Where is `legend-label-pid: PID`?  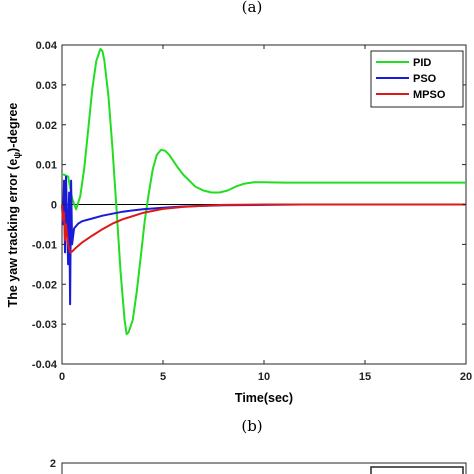 legend-label-pid: PID is located at coordinates (422, 63).